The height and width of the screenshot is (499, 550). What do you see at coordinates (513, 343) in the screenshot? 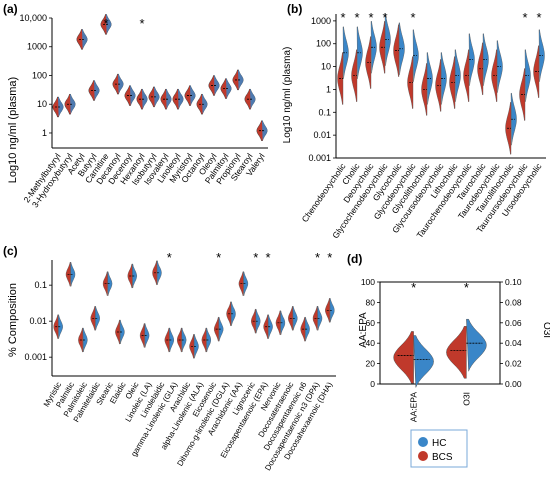
I see `d-y2tick-label: 0.04` at bounding box center [513, 343].